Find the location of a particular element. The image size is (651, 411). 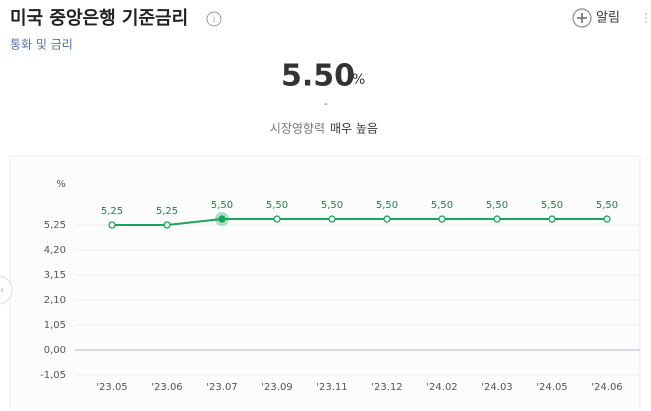

y-tick-label: 2,10 is located at coordinates (55, 300).